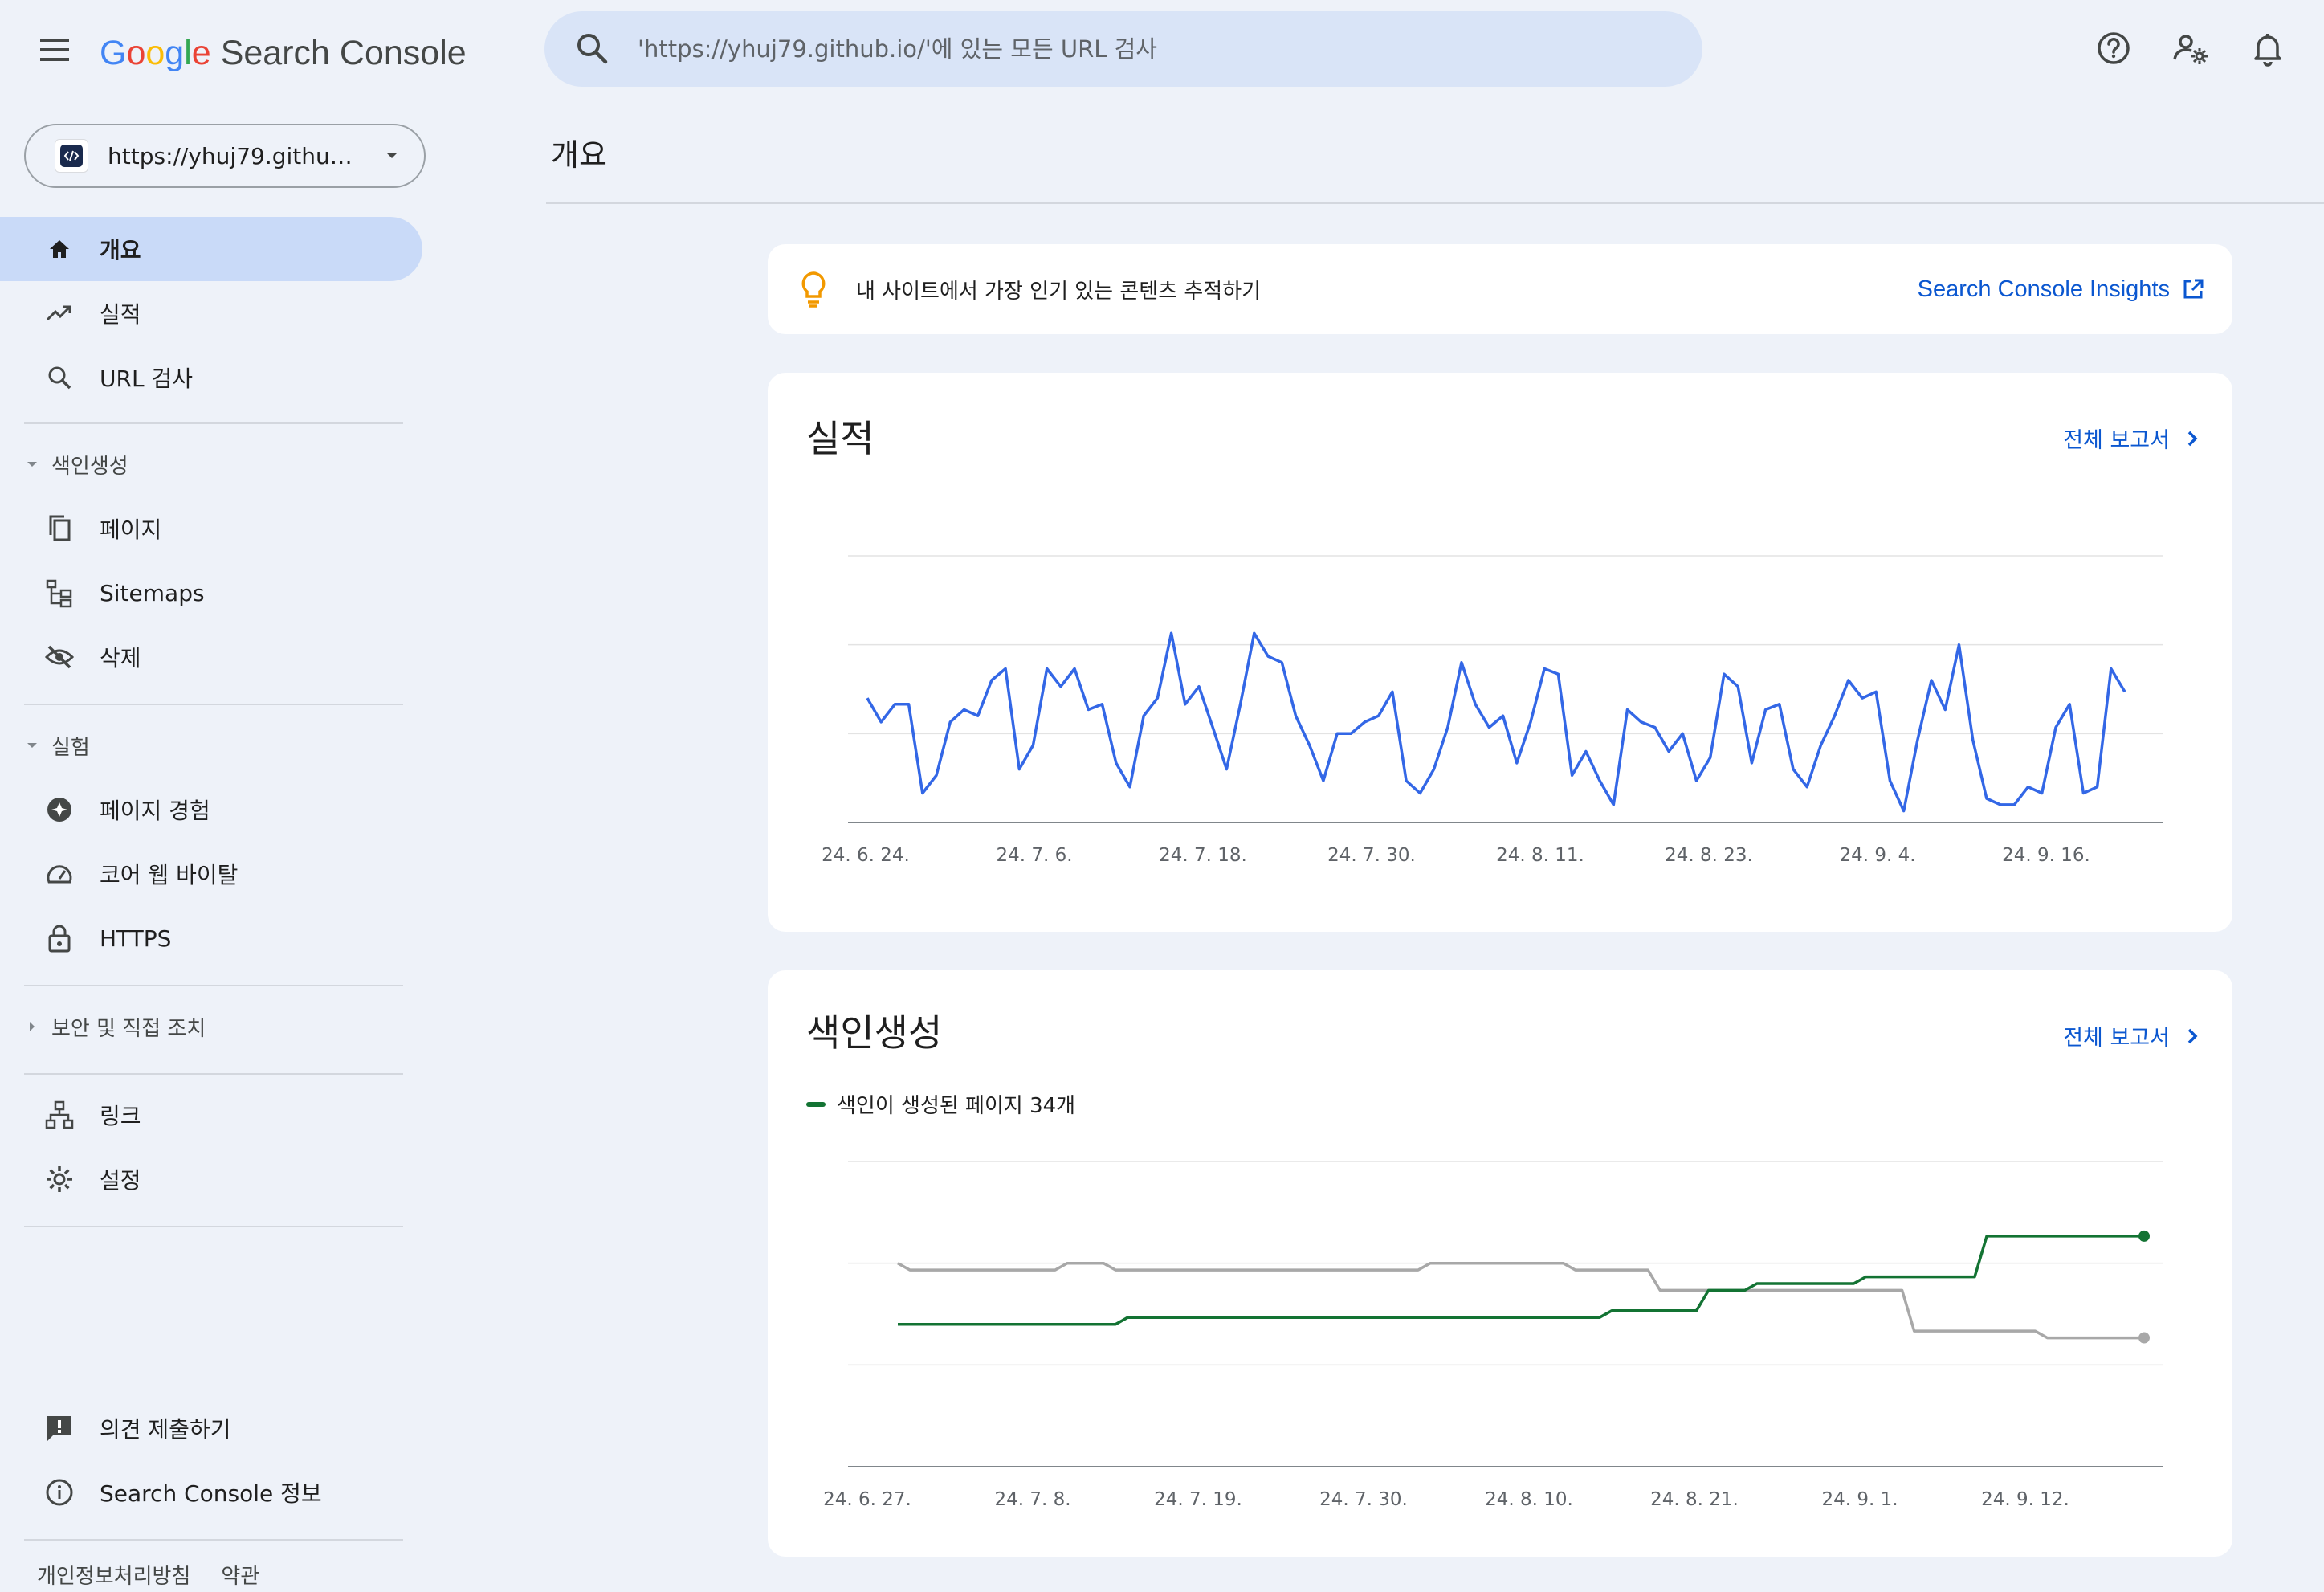 The height and width of the screenshot is (1592, 2324). Describe the element at coordinates (115, 1026) in the screenshot. I see `section-security-toggle: 보안 및 직접 조치` at that location.